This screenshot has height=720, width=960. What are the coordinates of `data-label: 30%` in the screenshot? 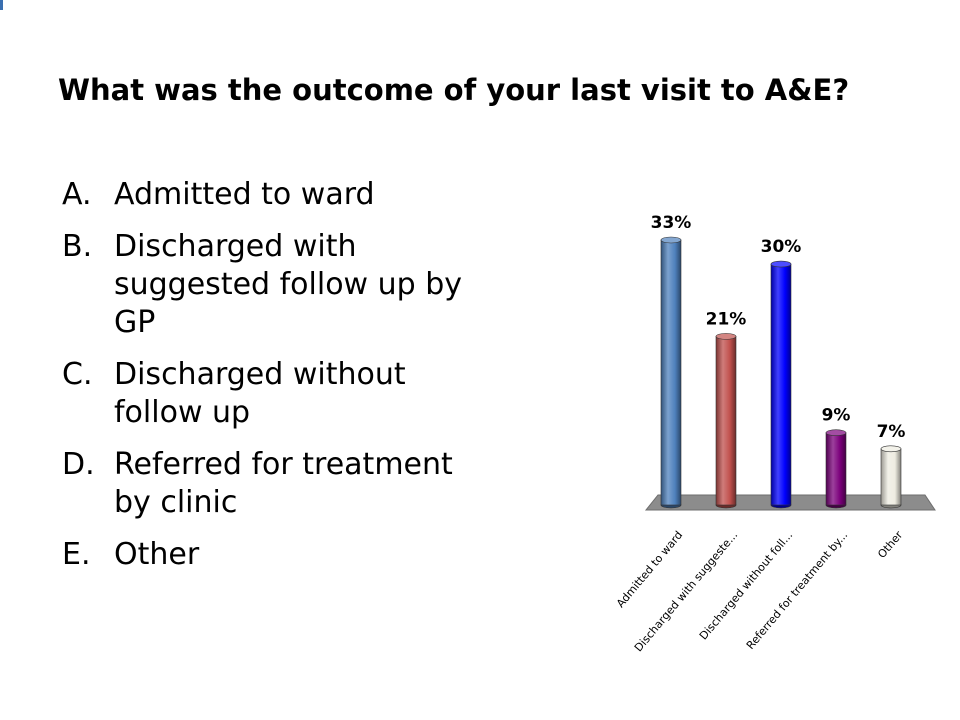 It's located at (781, 247).